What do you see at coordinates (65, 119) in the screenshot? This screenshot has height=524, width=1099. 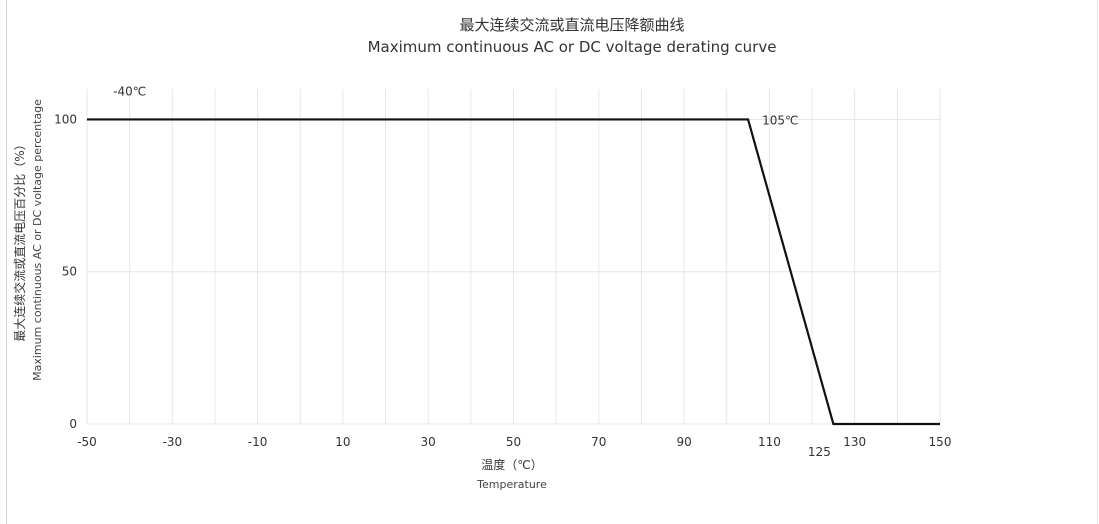 I see `y-tick-label: 100` at bounding box center [65, 119].